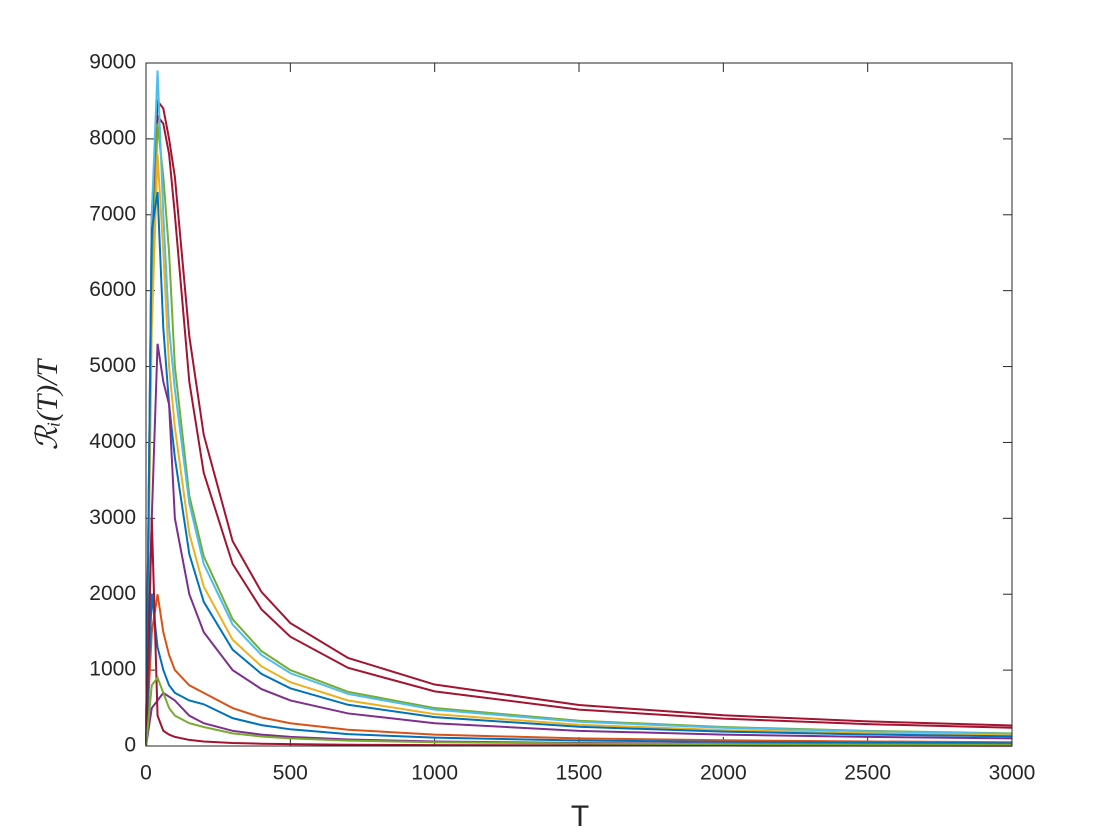  Describe the element at coordinates (112, 441) in the screenshot. I see `y-tick-label: 4000` at that location.